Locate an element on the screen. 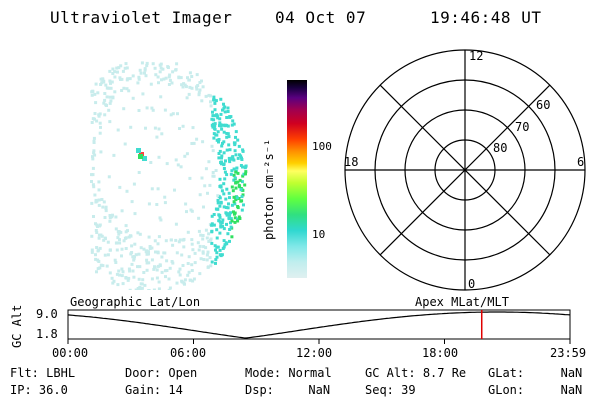  seq-value: 39 is located at coordinates (408, 390).